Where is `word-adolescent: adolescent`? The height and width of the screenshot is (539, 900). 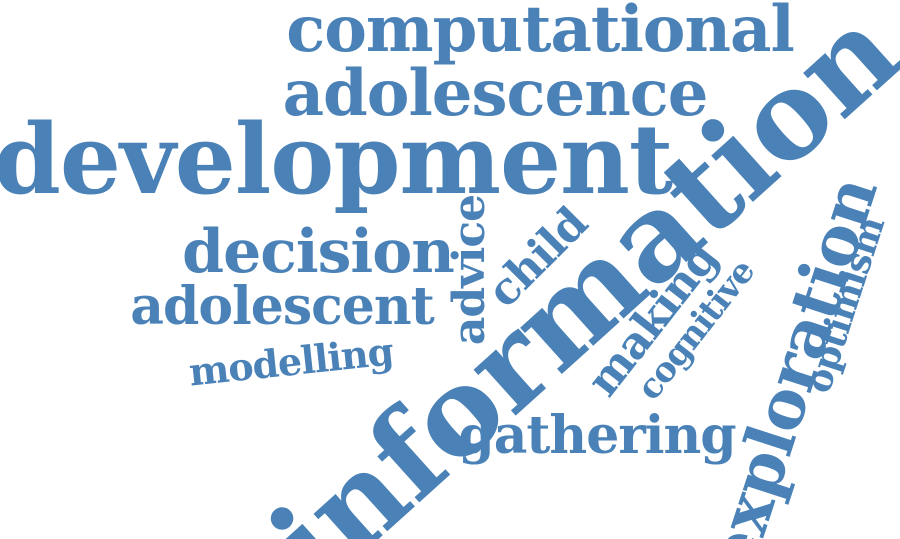 word-adolescent: adolescent is located at coordinates (281, 307).